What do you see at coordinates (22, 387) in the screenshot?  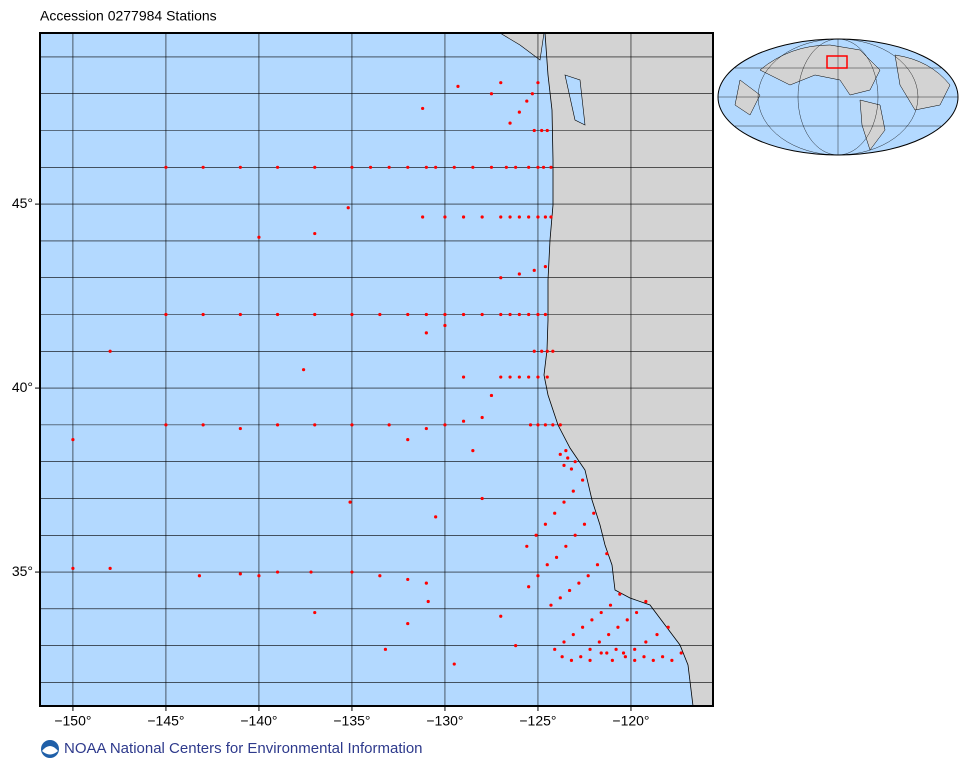 I see `y-tick-label: 40°` at bounding box center [22, 387].